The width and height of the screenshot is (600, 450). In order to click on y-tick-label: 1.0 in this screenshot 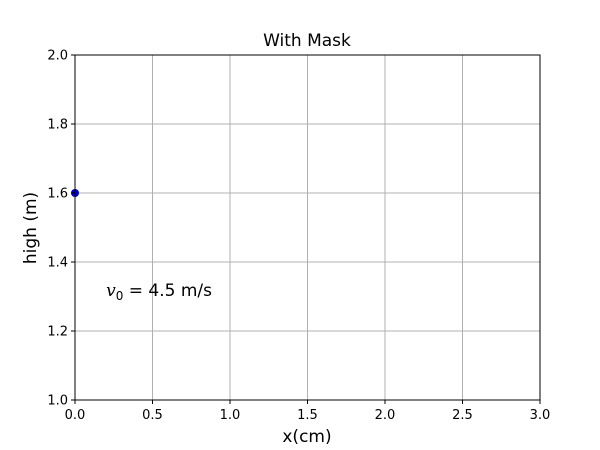, I will do `click(57, 401)`.